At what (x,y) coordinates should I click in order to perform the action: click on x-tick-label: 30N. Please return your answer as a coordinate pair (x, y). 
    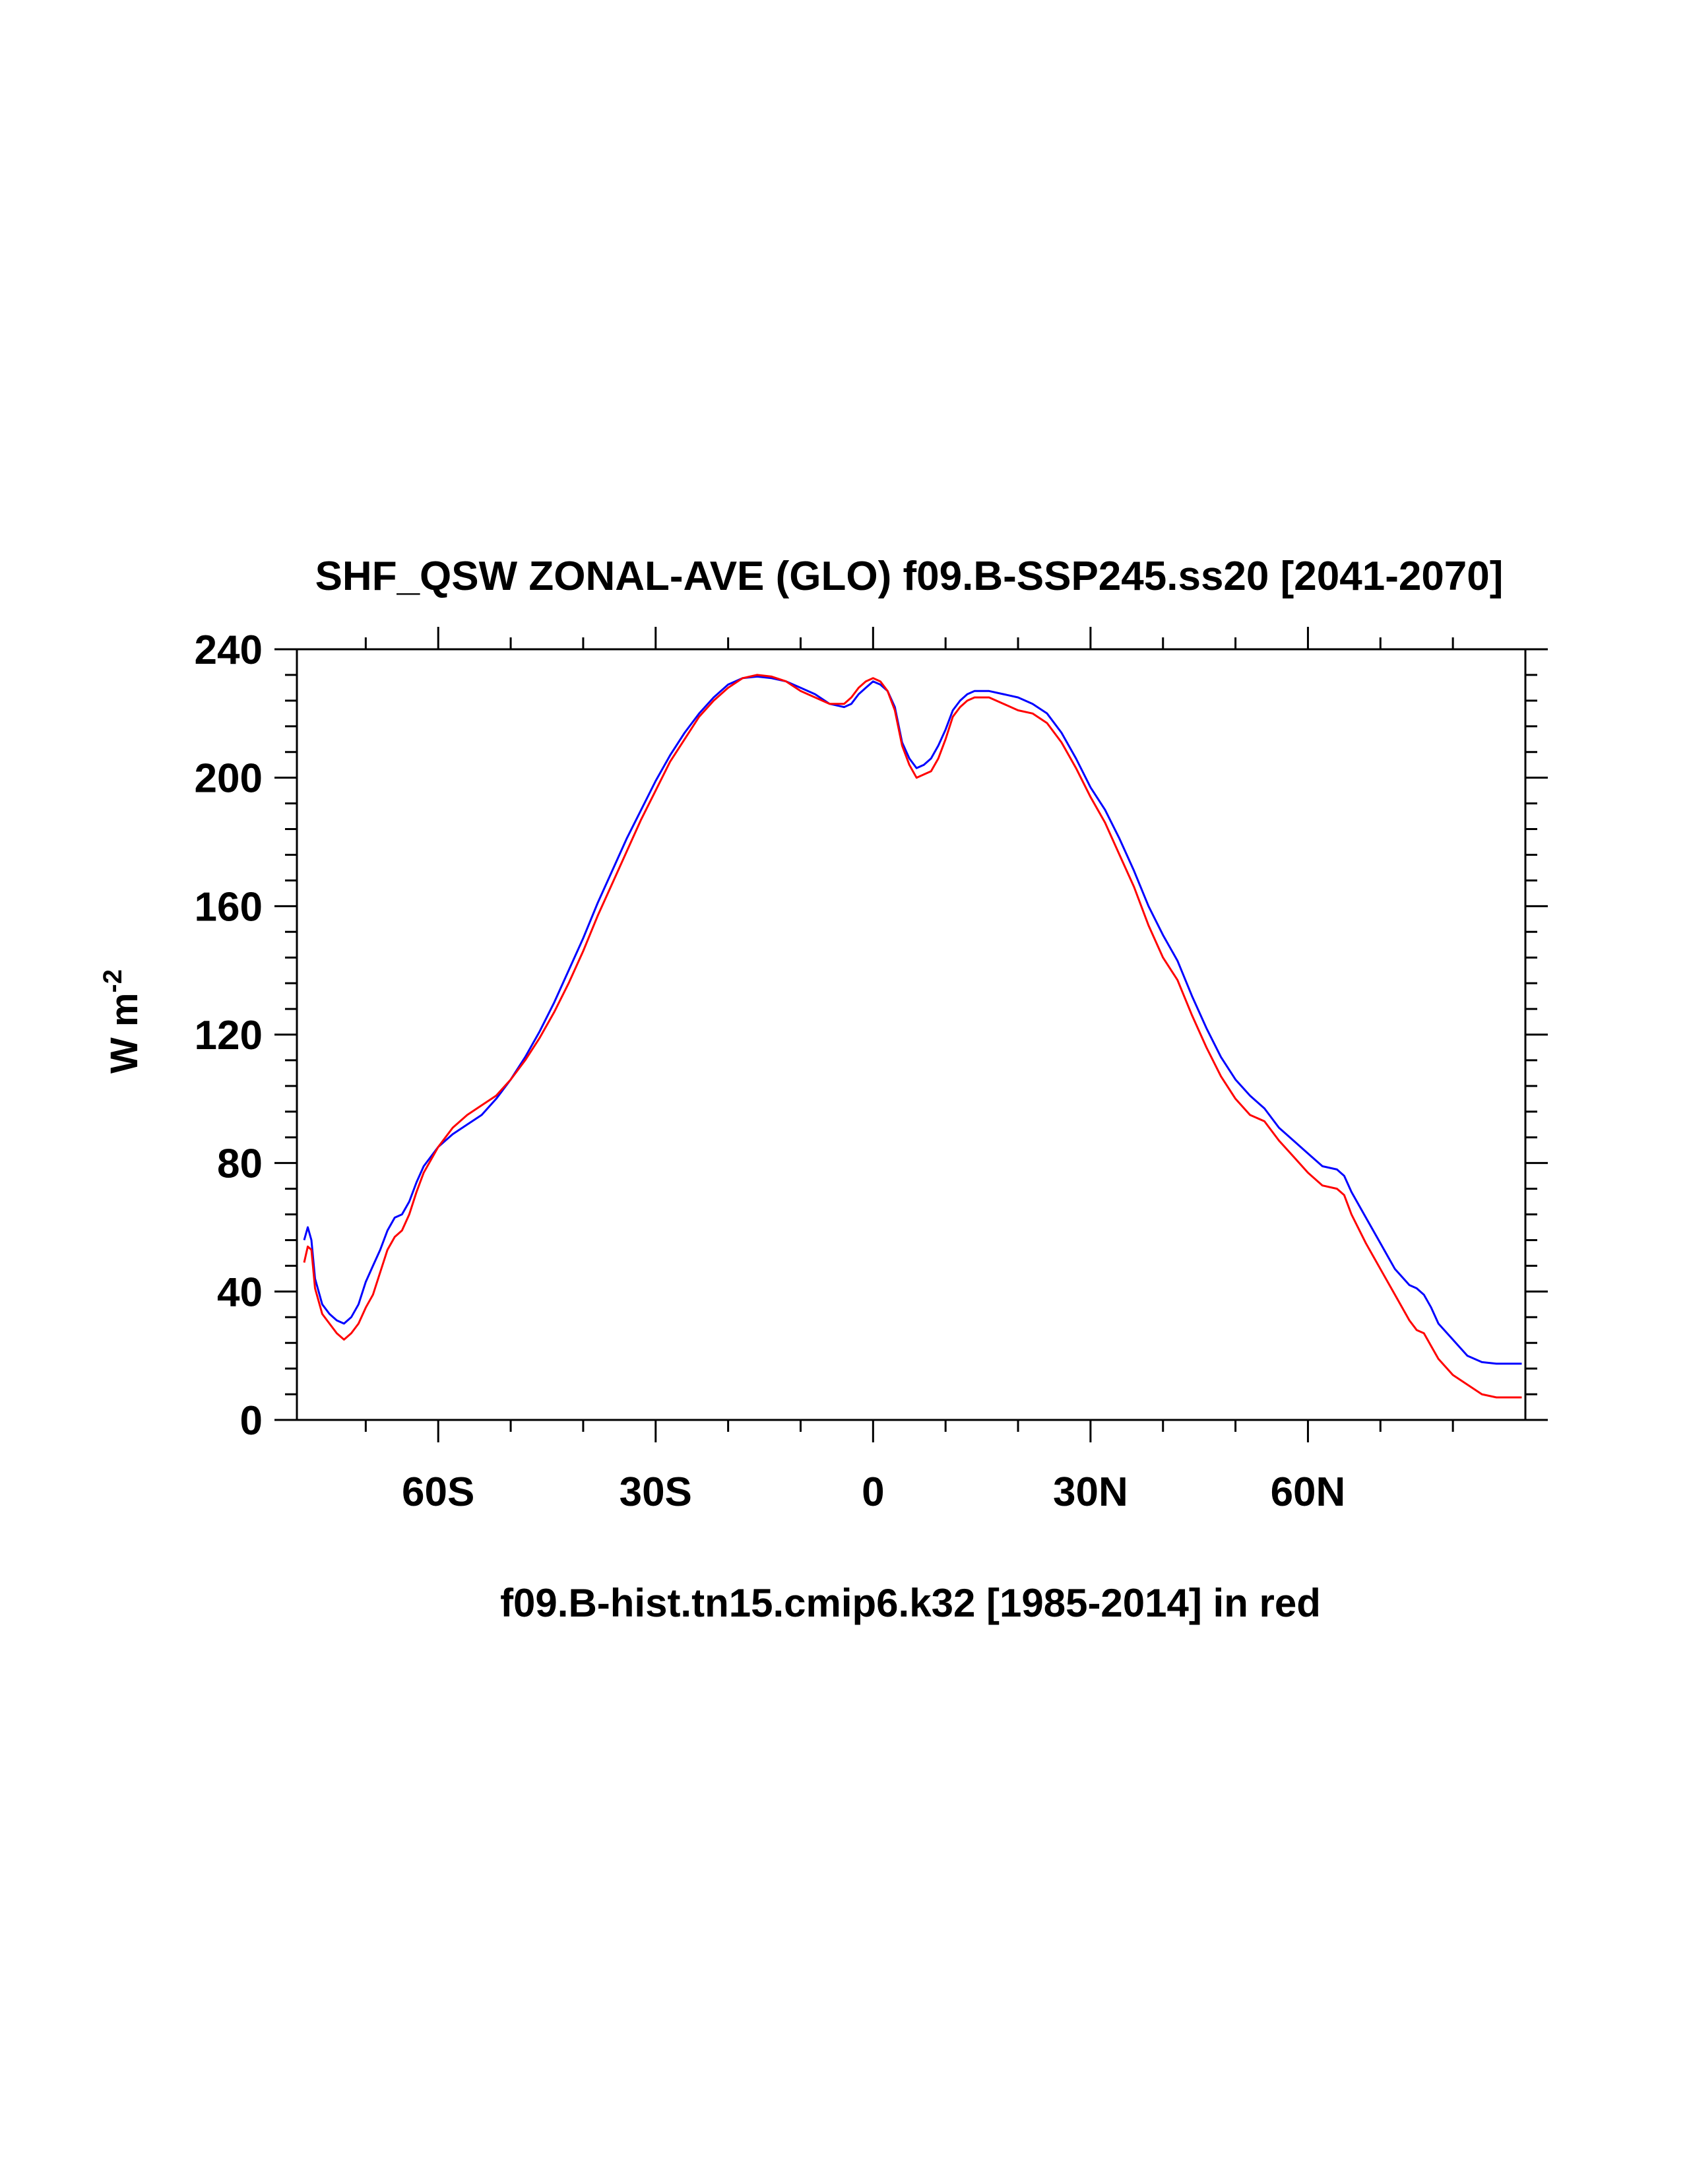
    Looking at the image, I should click on (1090, 1492).